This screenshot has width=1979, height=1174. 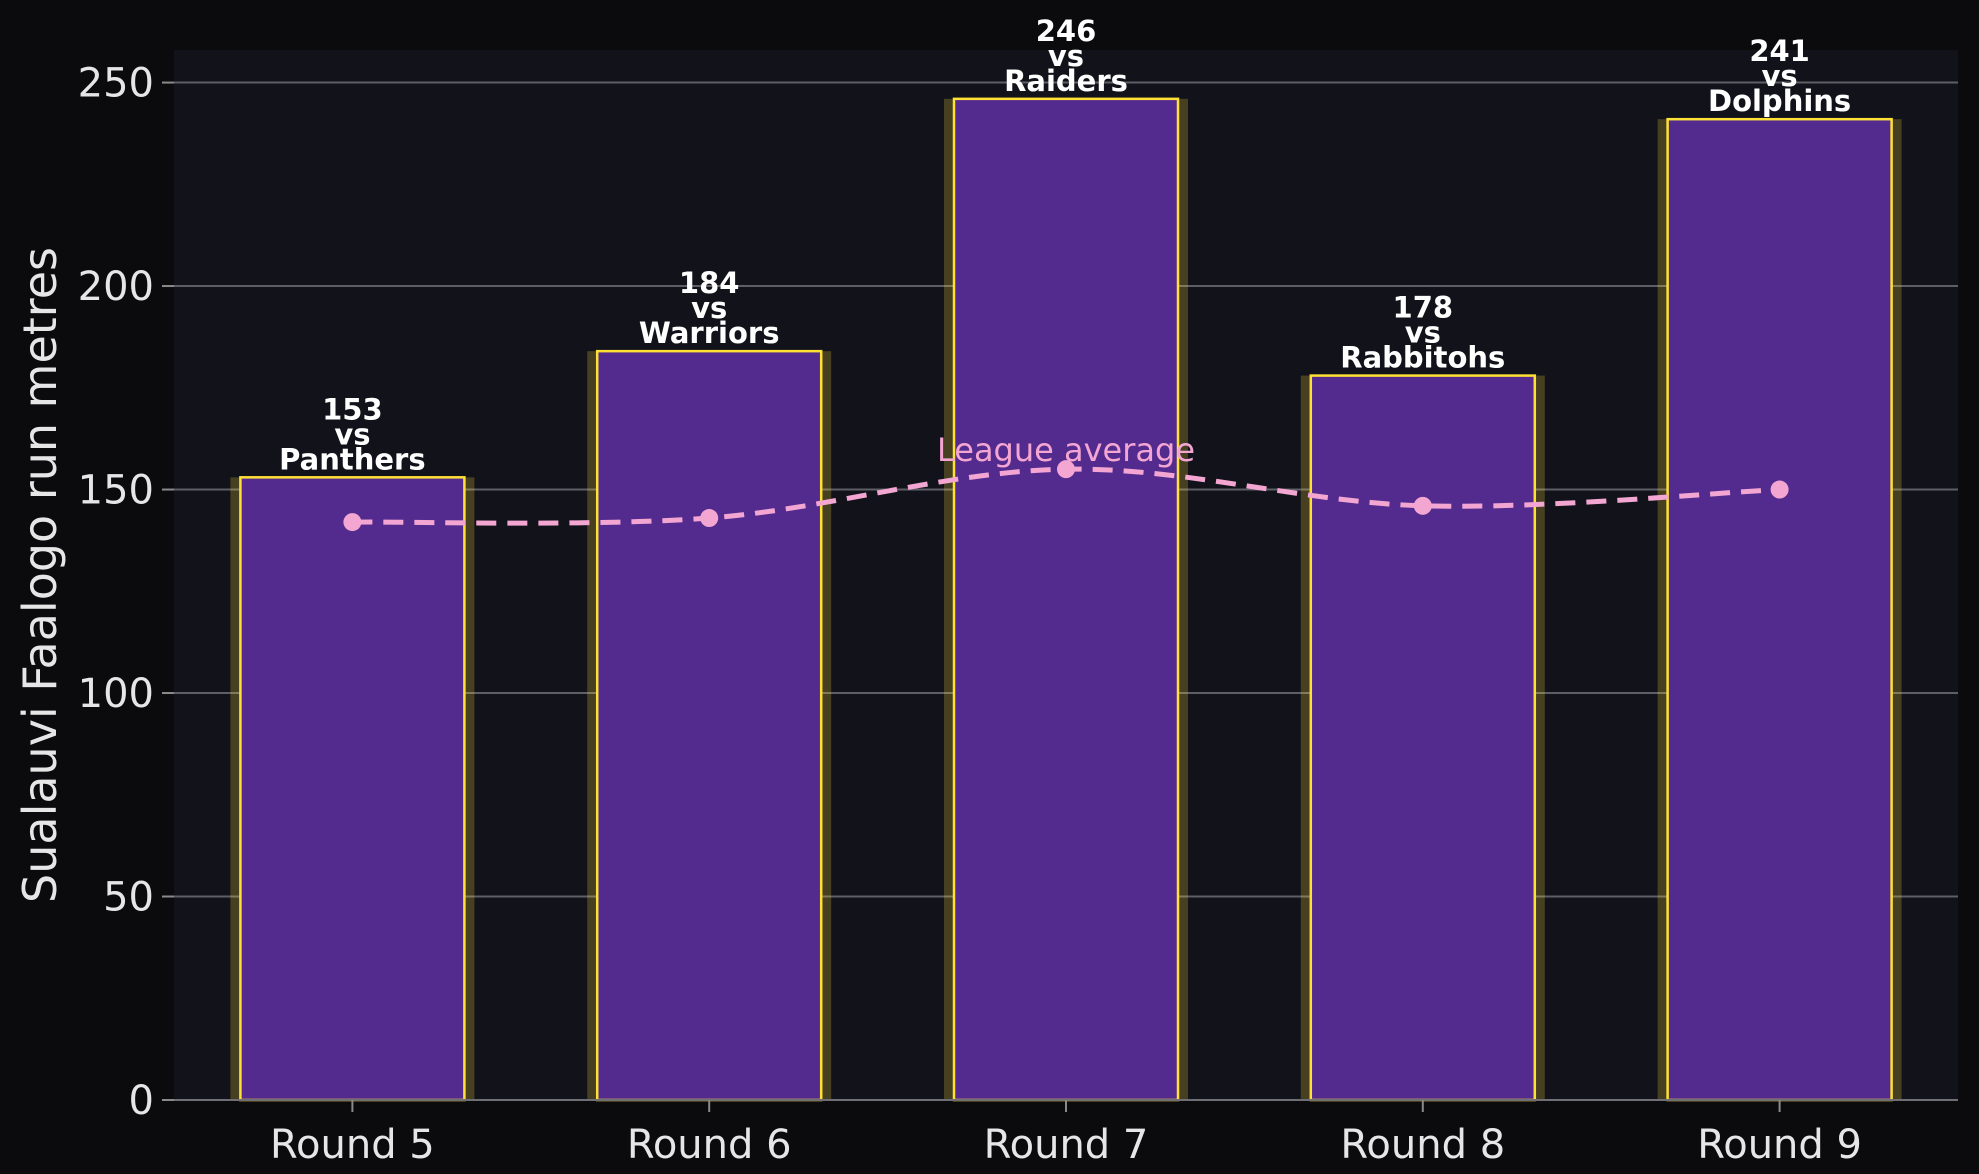 What do you see at coordinates (352, 1145) in the screenshot?
I see `x-tick-label: Round 5` at bounding box center [352, 1145].